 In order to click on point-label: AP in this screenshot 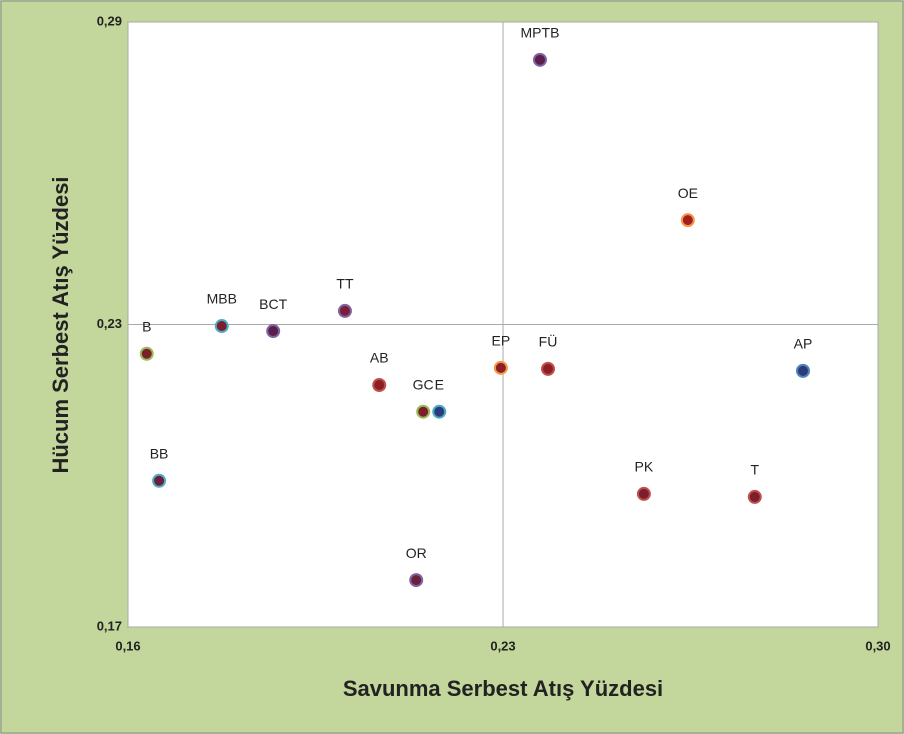, I will do `click(803, 344)`.